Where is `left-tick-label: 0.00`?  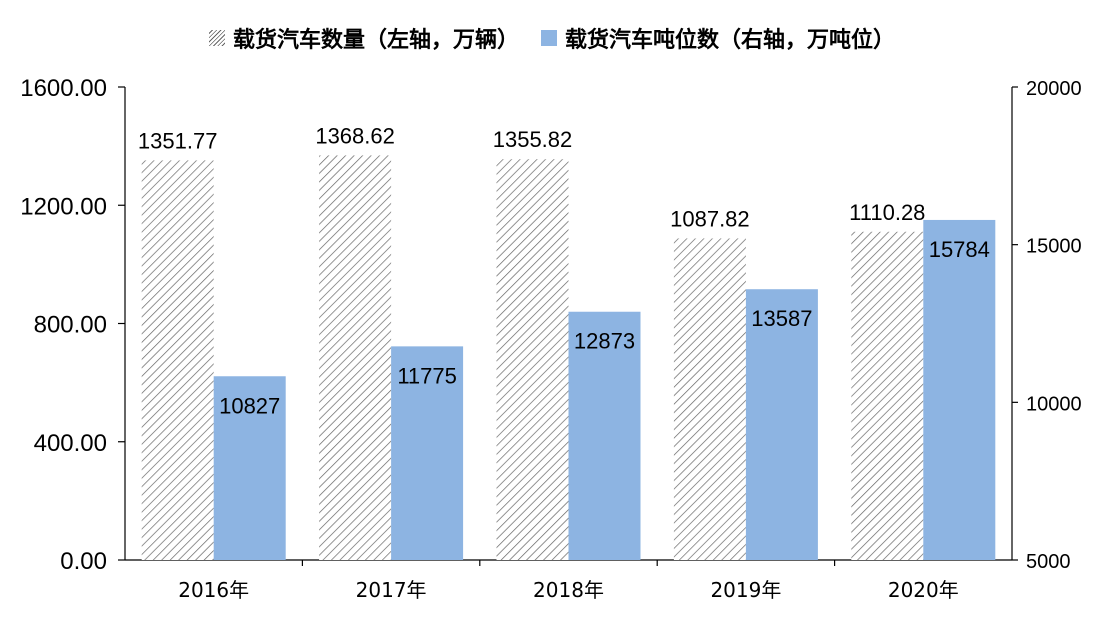
left-tick-label: 0.00 is located at coordinates (83, 561).